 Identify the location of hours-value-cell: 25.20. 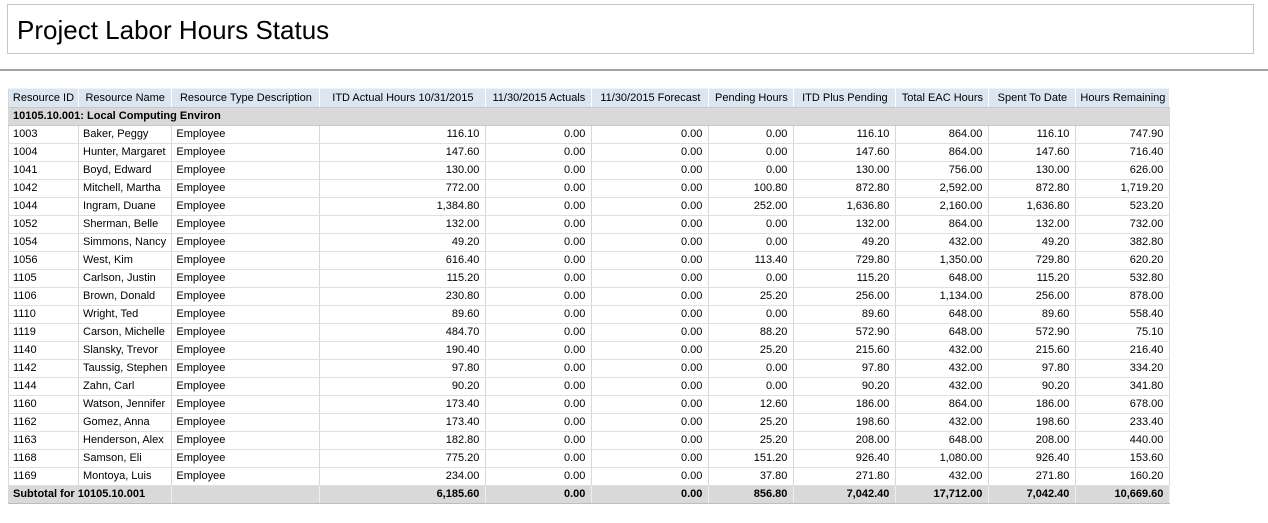
(751, 422).